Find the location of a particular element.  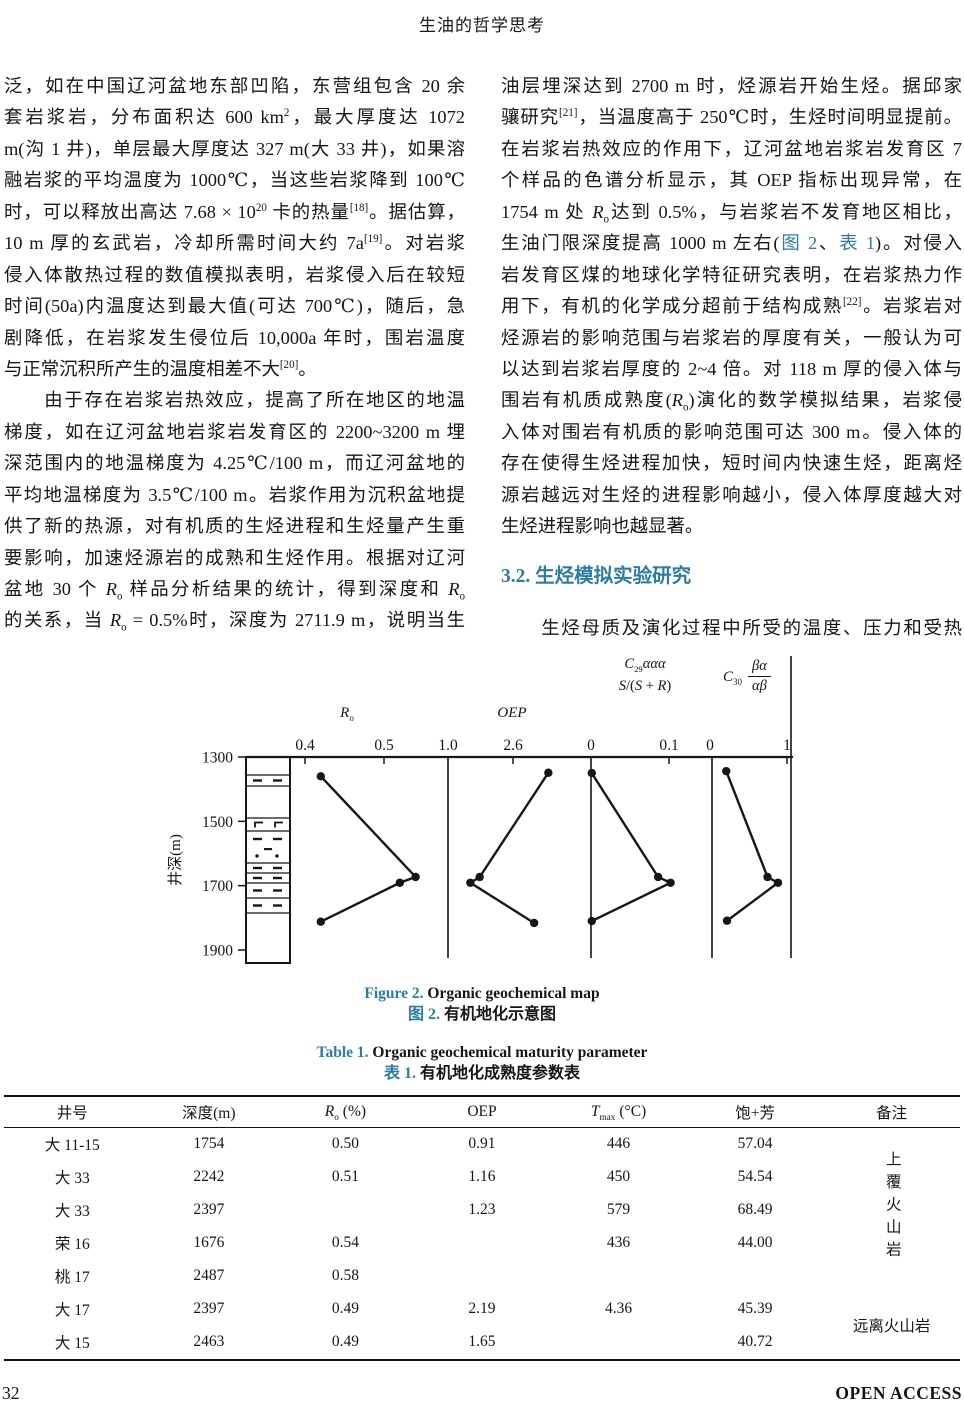

table-cell: 桃 17 is located at coordinates (72, 1277).